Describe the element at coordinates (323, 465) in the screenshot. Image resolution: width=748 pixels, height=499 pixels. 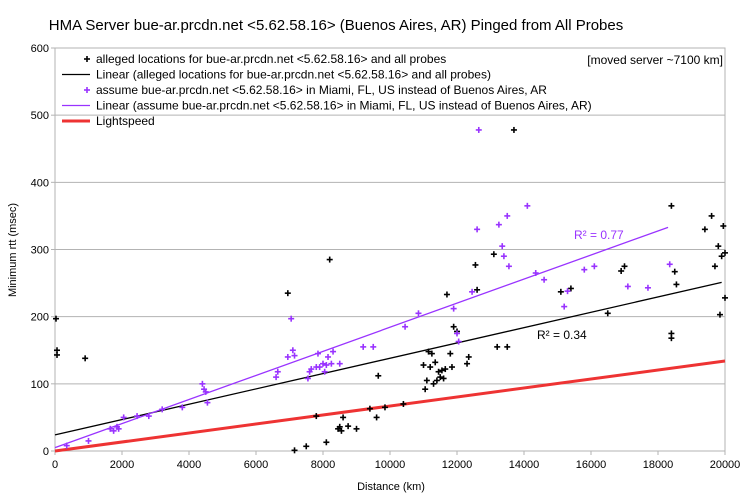
I see `x-tick-label: 8000` at that location.